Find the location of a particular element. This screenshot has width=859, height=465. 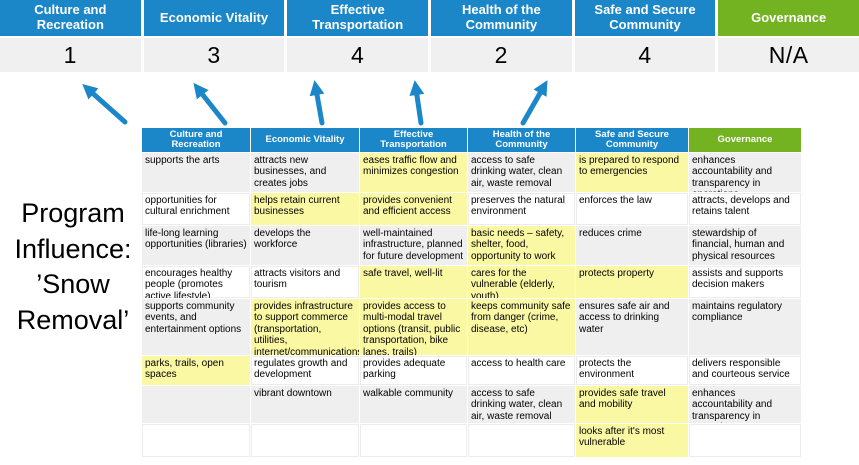

matrix-cell: attracts, develops and retains talent is located at coordinates (745, 209).